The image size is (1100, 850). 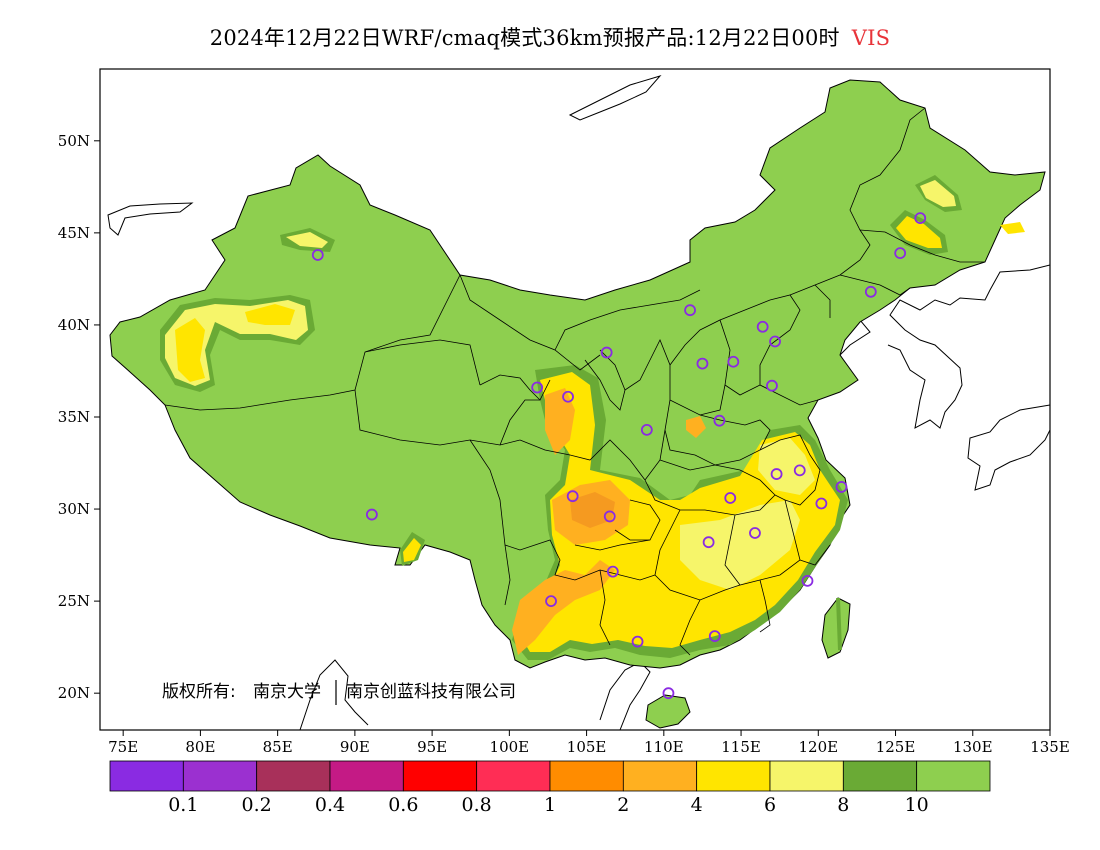 I want to click on coastline-lake, so click(x=150, y=219).